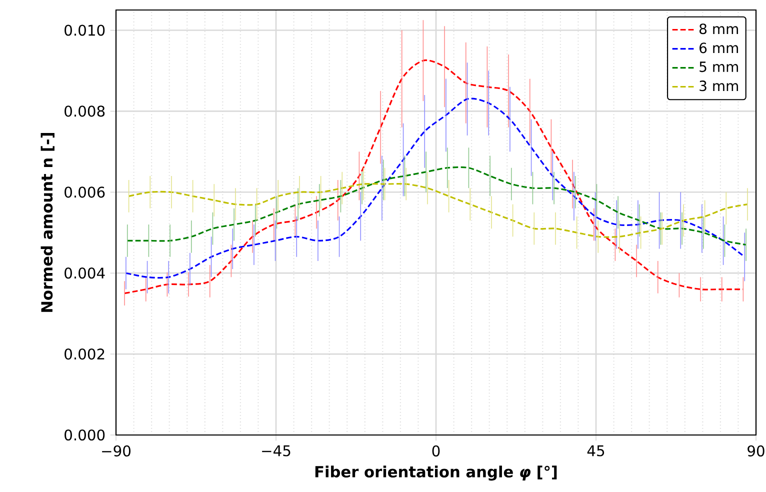 The width and height of the screenshot is (766, 492). I want to click on legend-label: 3 mm, so click(719, 86).